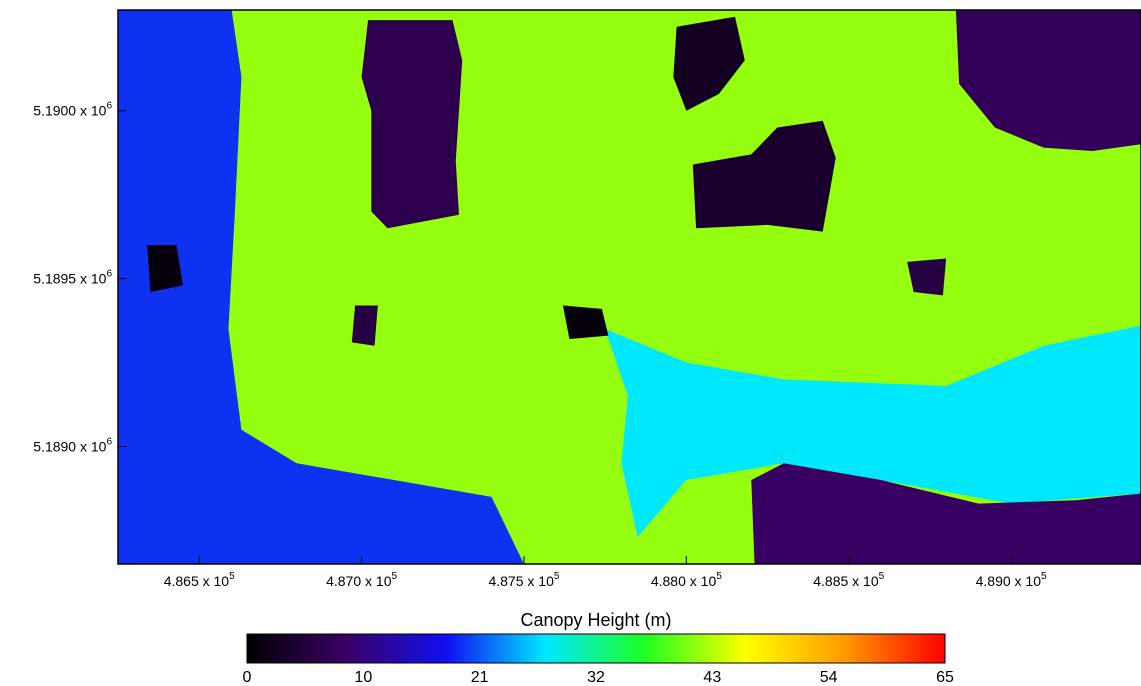 This screenshot has height=686, width=1141. Describe the element at coordinates (361, 580) in the screenshot. I see `x-tick-label: 4.870 x 10⁵` at that location.